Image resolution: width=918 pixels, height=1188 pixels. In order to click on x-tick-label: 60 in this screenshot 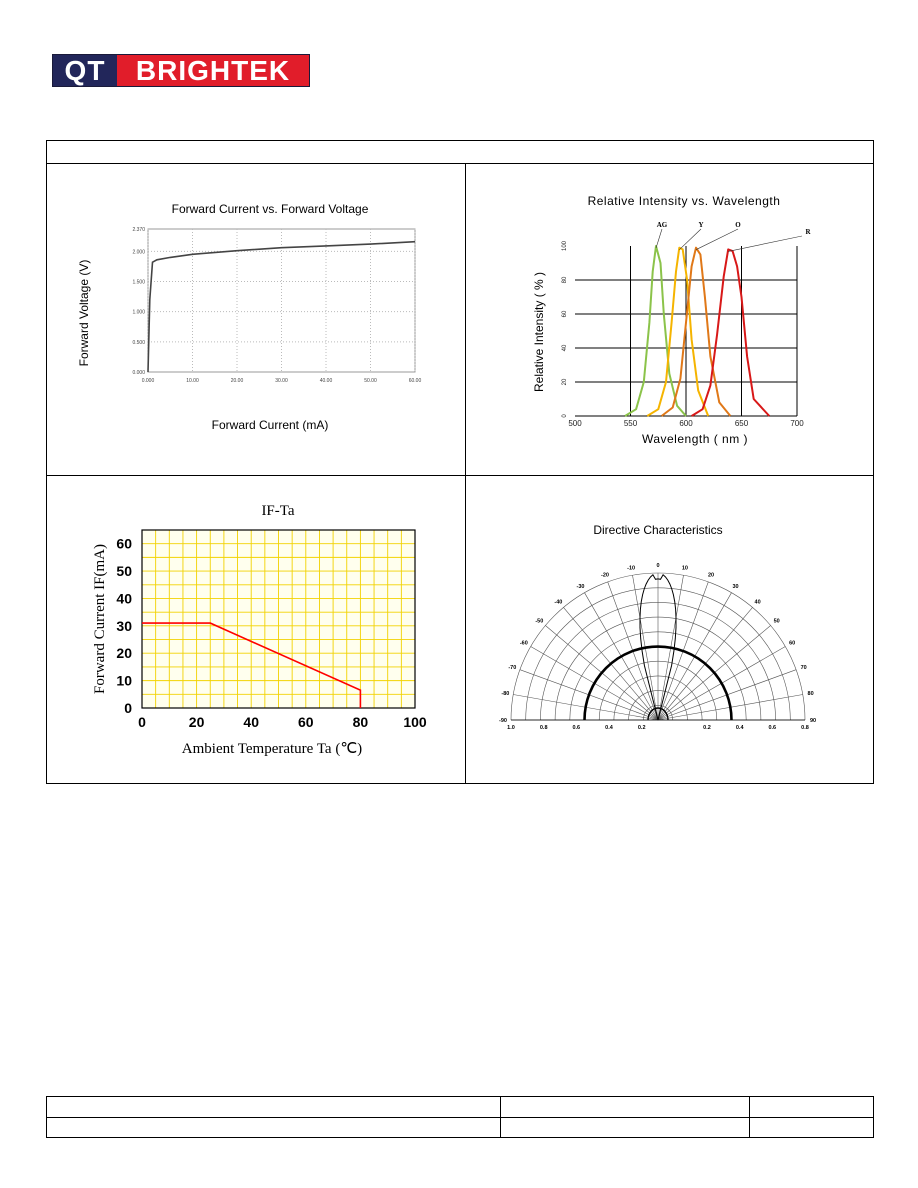, I will do `click(306, 722)`.